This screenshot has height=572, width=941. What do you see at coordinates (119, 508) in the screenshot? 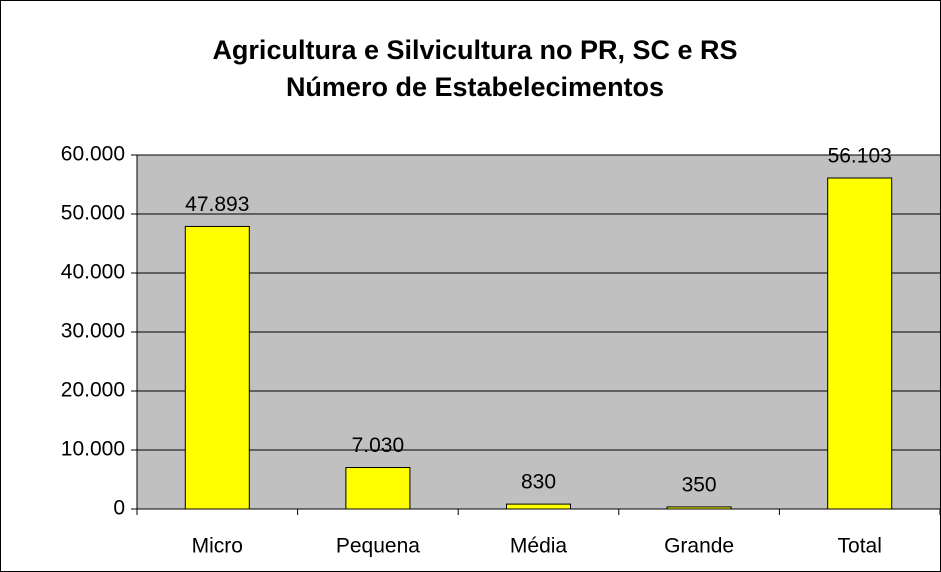
I see `y-tick-label: 0` at bounding box center [119, 508].